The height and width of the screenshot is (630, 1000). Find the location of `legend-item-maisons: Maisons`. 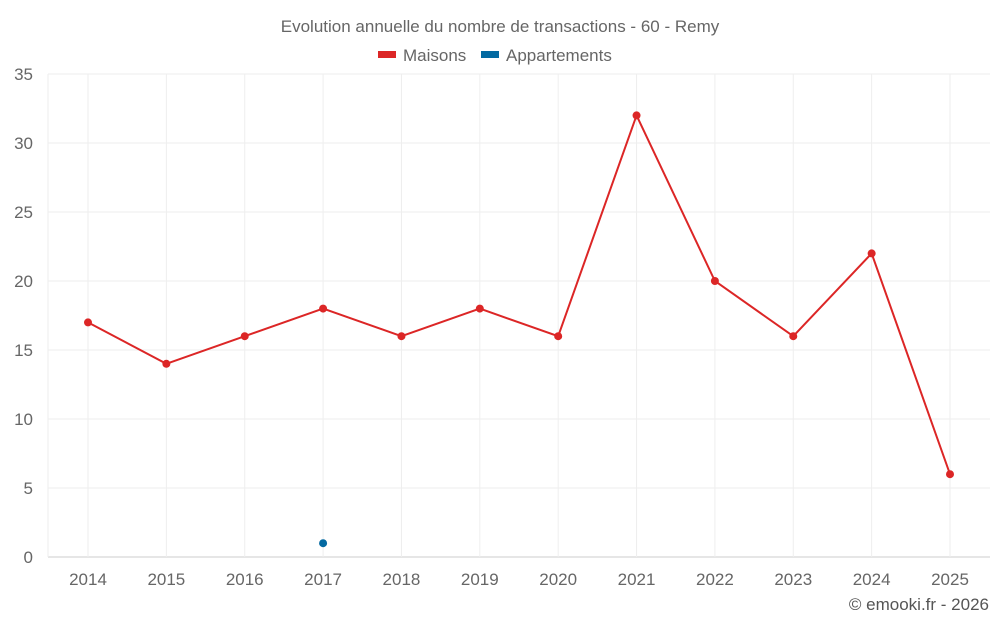

legend-item-maisons: Maisons is located at coordinates (422, 55).